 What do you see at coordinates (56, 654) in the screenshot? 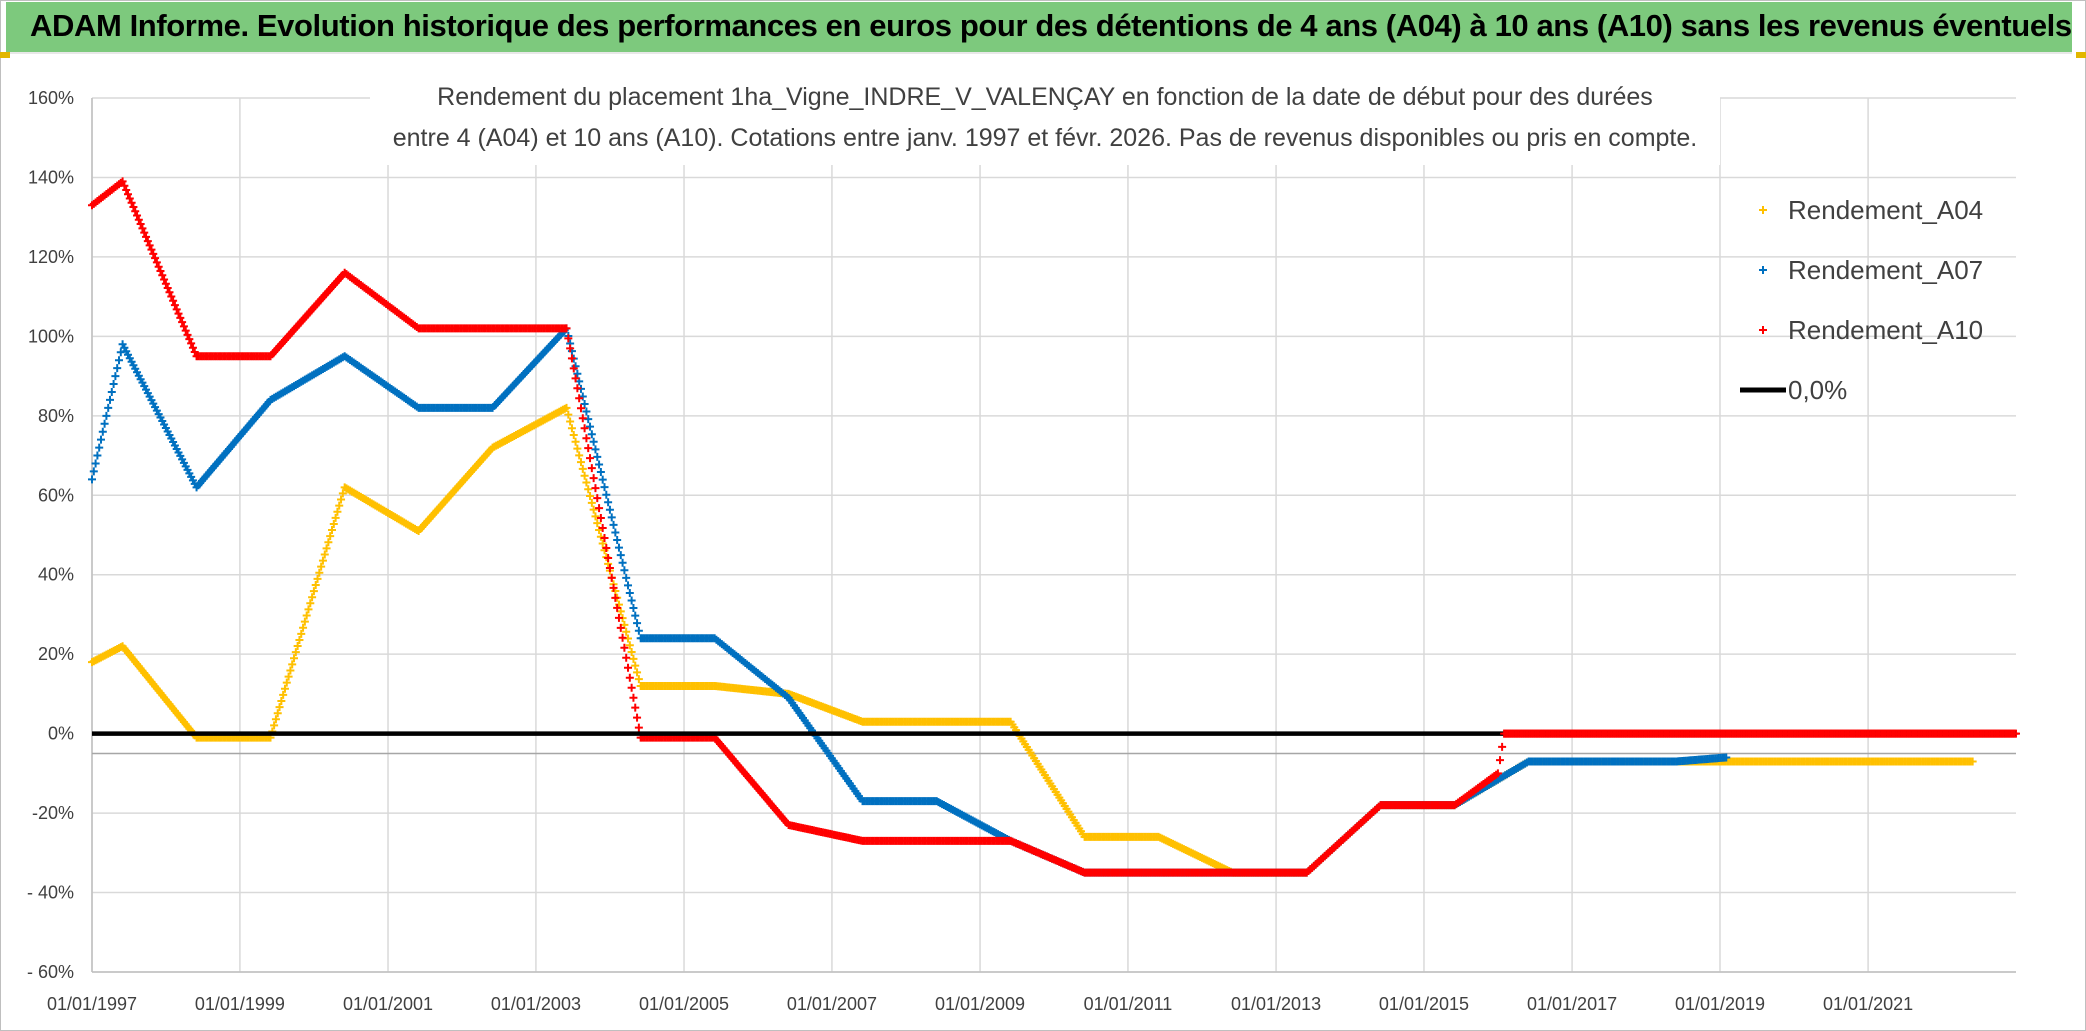
I see `y-tick-label: 20%` at bounding box center [56, 654].